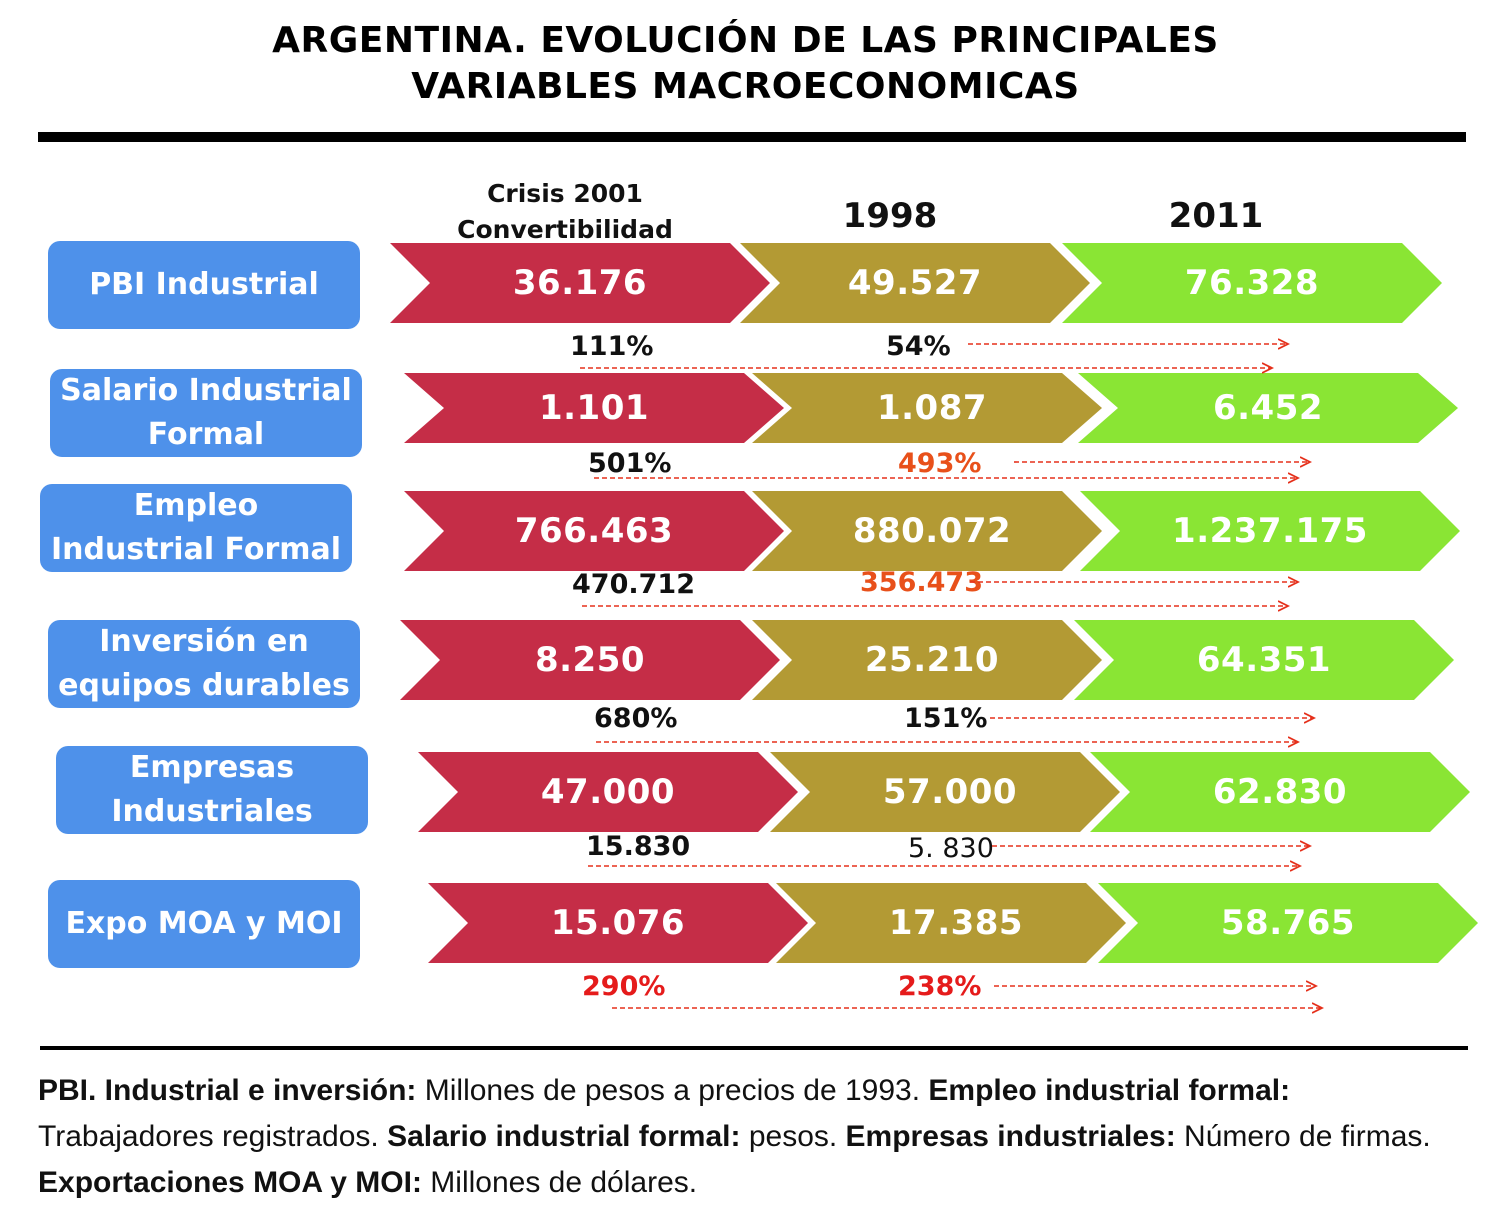  Describe the element at coordinates (890, 216) in the screenshot. I see `column-header-1998: 1998` at that location.